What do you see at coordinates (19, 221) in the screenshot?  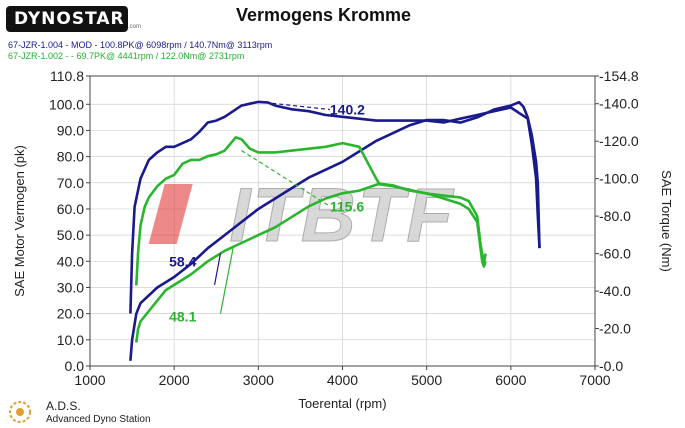 I see `y-axis-label: SAE Motor Vermogen (pk)` at bounding box center [19, 221].